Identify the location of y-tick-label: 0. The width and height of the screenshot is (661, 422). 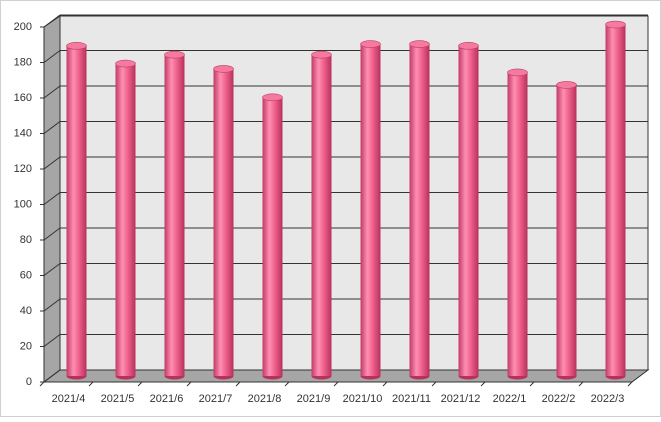
(29, 382).